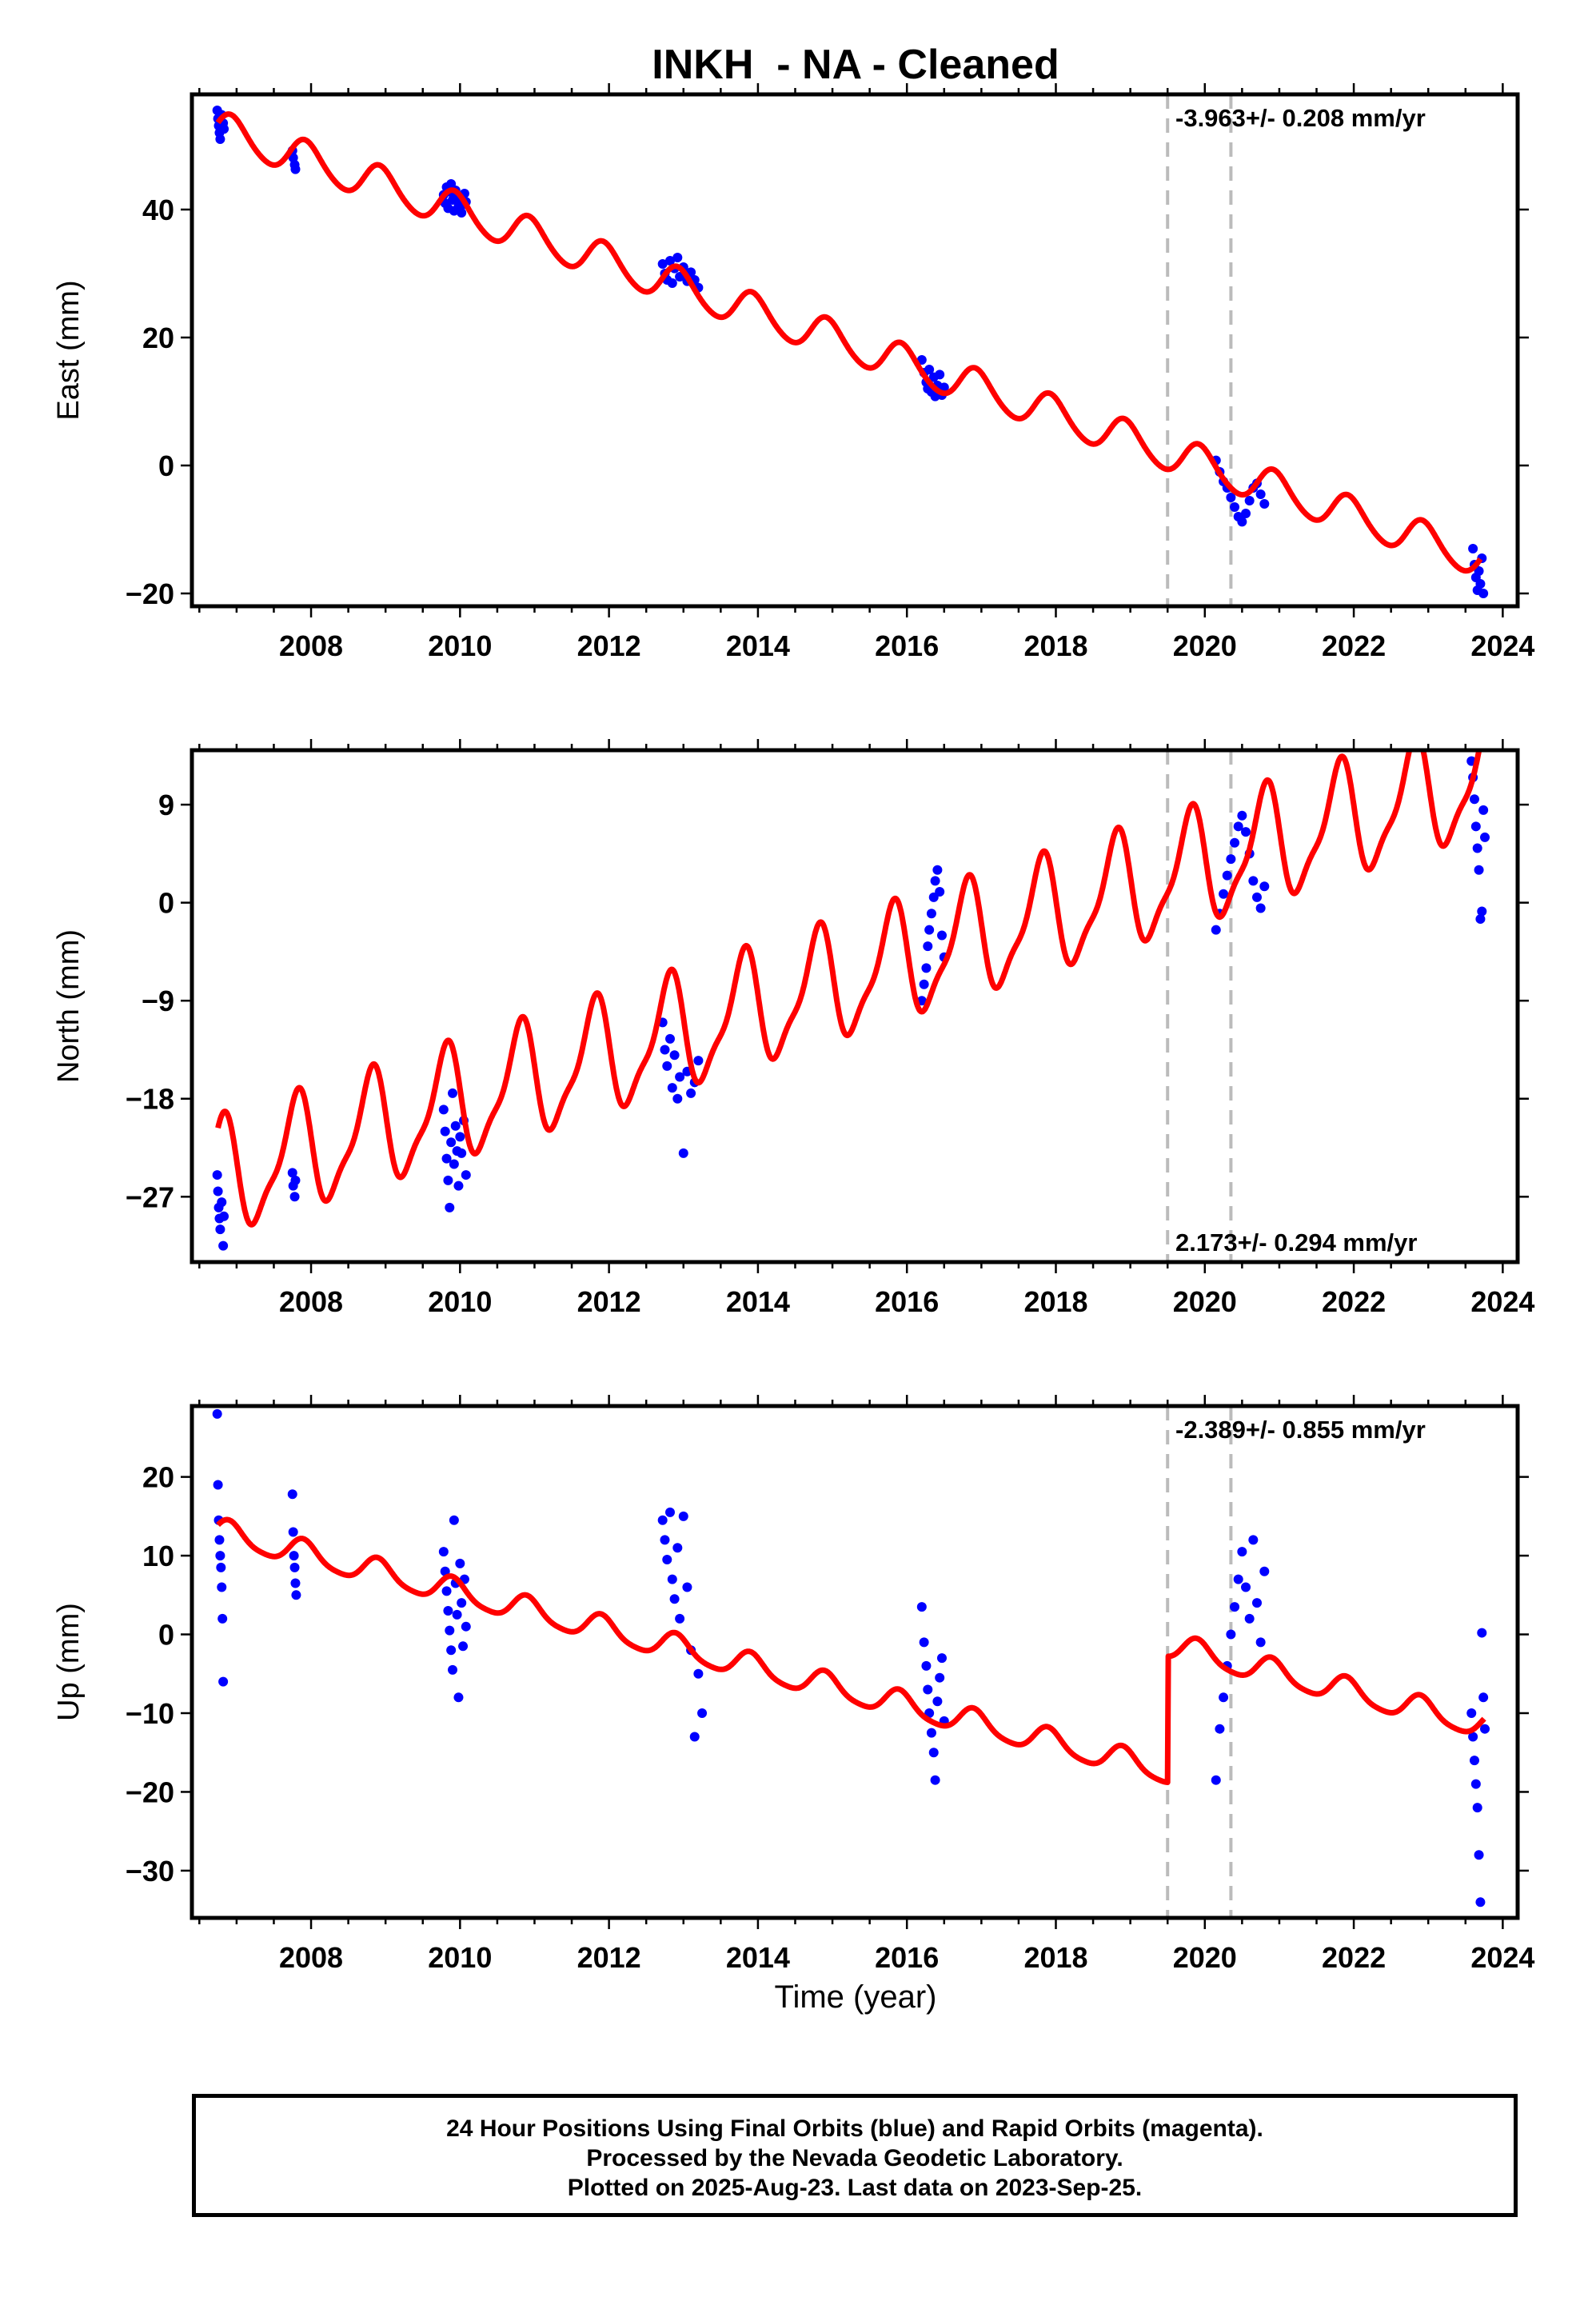  I want to click on east-x-tick-label: 2022, so click(1354, 645).